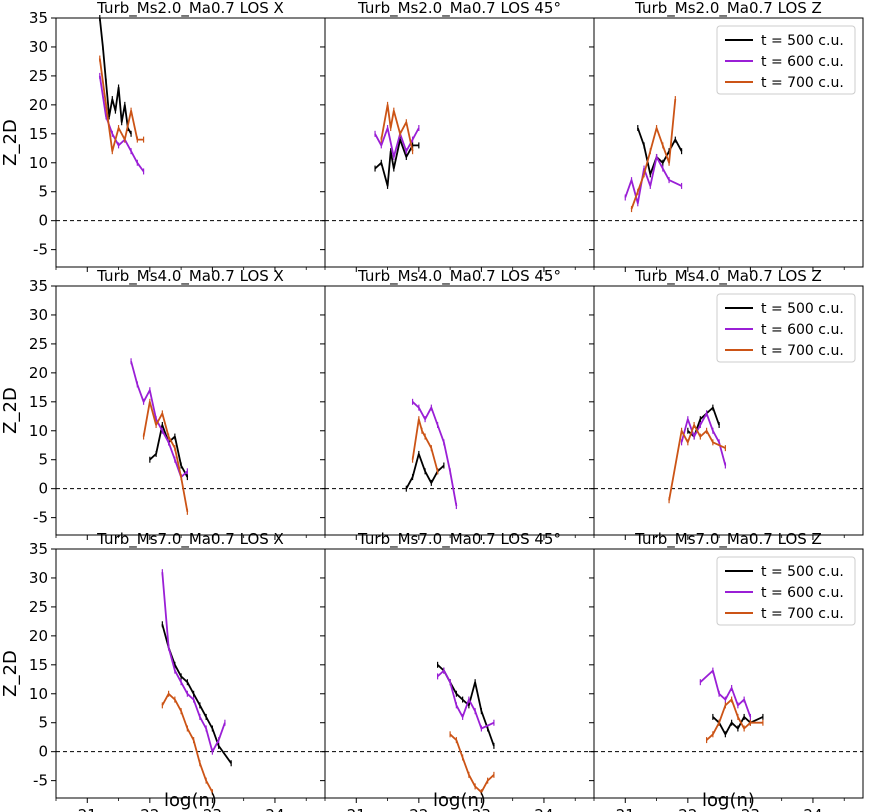 The height and width of the screenshot is (812, 872). I want to click on panel-title: Turb_Ms2.0_Ma0.7 LOS 45°, so click(459, 9).